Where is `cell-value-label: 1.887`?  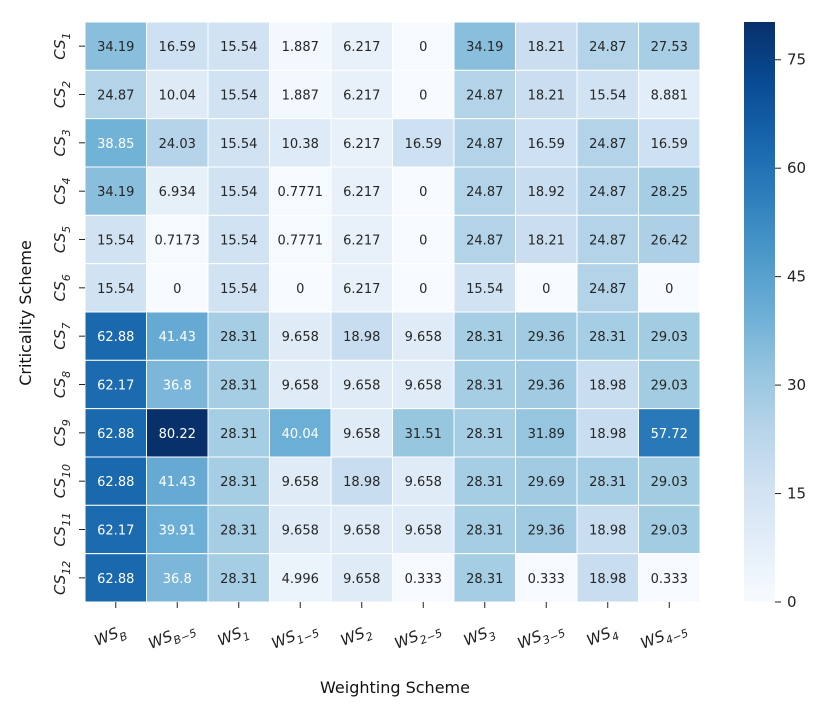
cell-value-label: 1.887 is located at coordinates (300, 47).